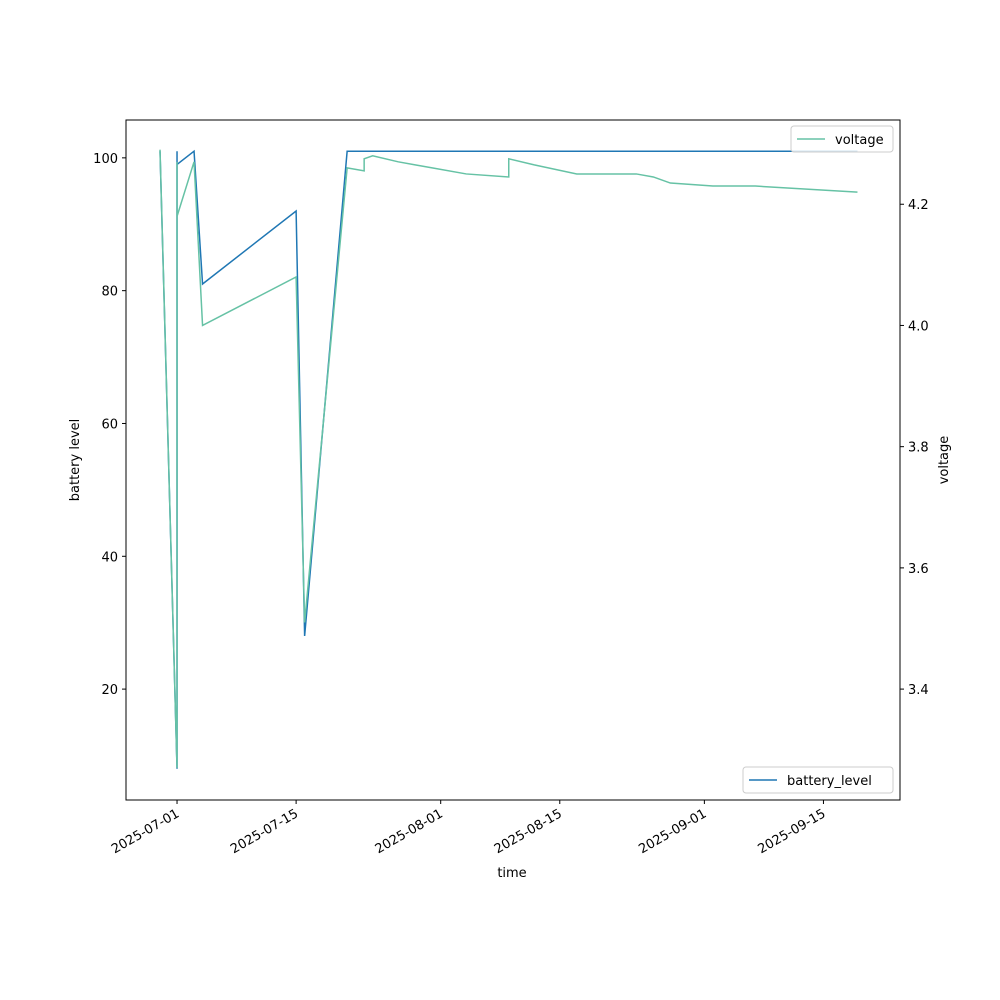 The width and height of the screenshot is (1000, 1000). What do you see at coordinates (105, 159) in the screenshot?
I see `y-tick-label: 100` at bounding box center [105, 159].